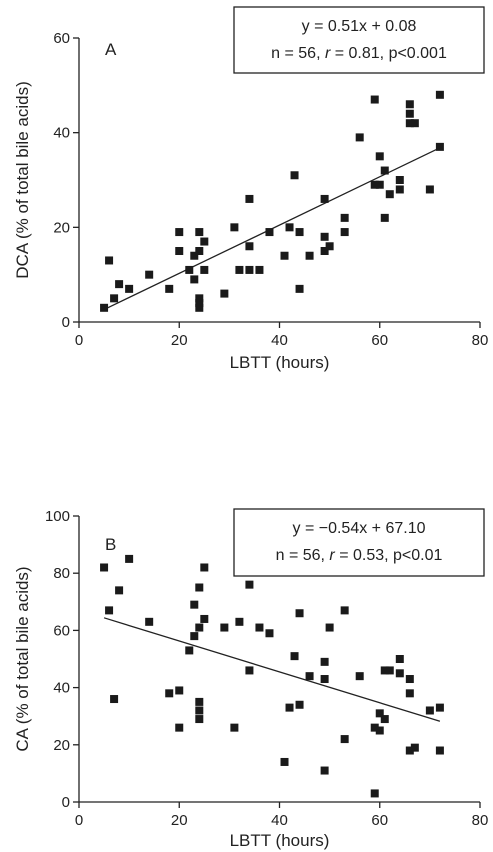  What do you see at coordinates (272, 669) in the screenshot?
I see `regression-line` at bounding box center [272, 669].